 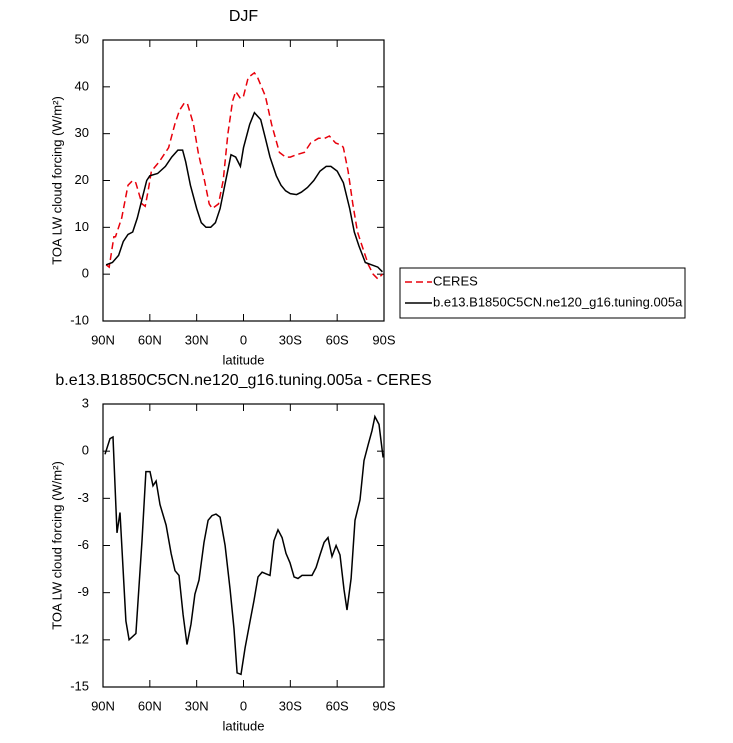 What do you see at coordinates (558, 301) in the screenshot?
I see `legend-label: b.e13.B1850C5CN.ne120_g16.tuning.005a` at bounding box center [558, 301].